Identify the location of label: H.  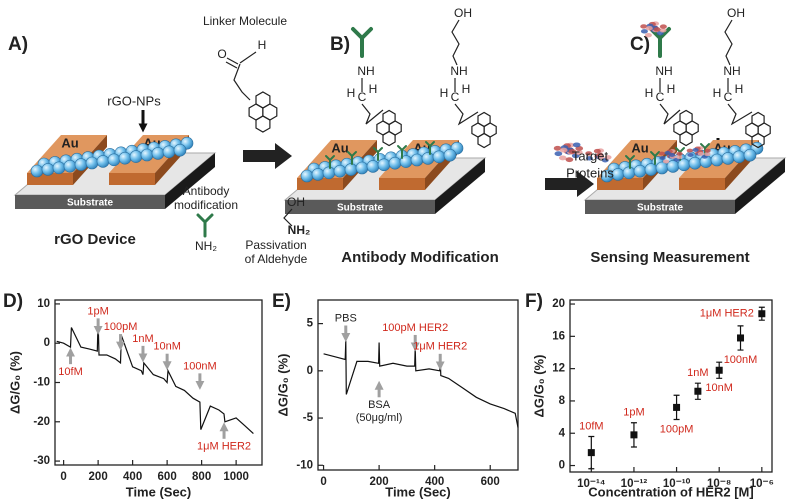
(262, 45).